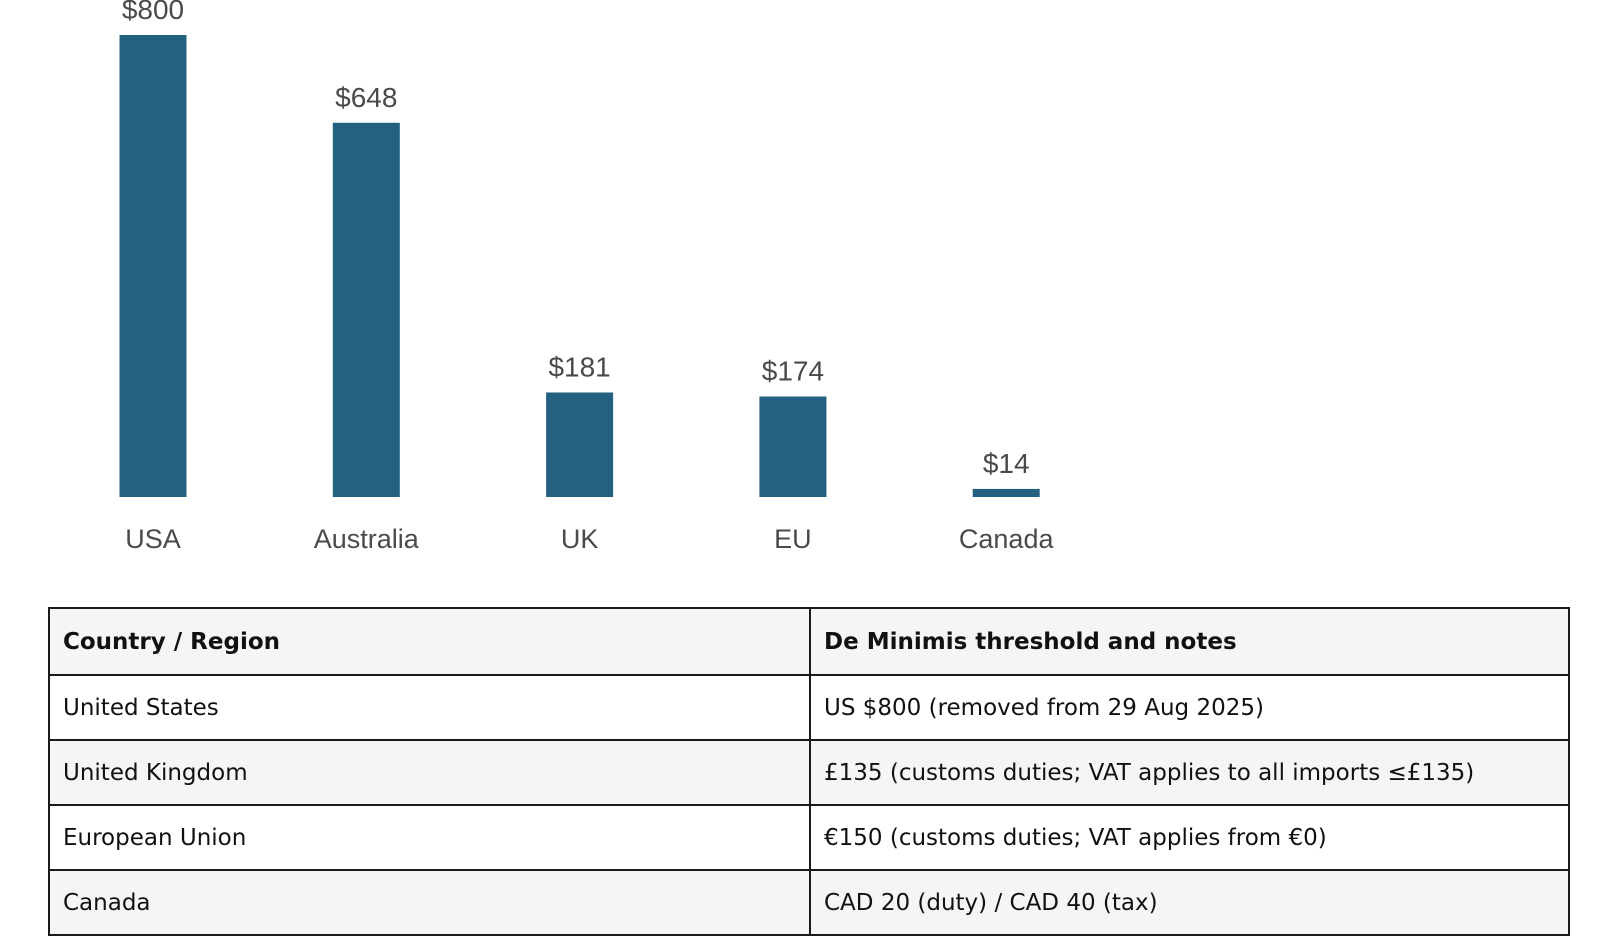 This screenshot has width=1600, height=936. I want to click on x-tick-label: UK, so click(580, 539).